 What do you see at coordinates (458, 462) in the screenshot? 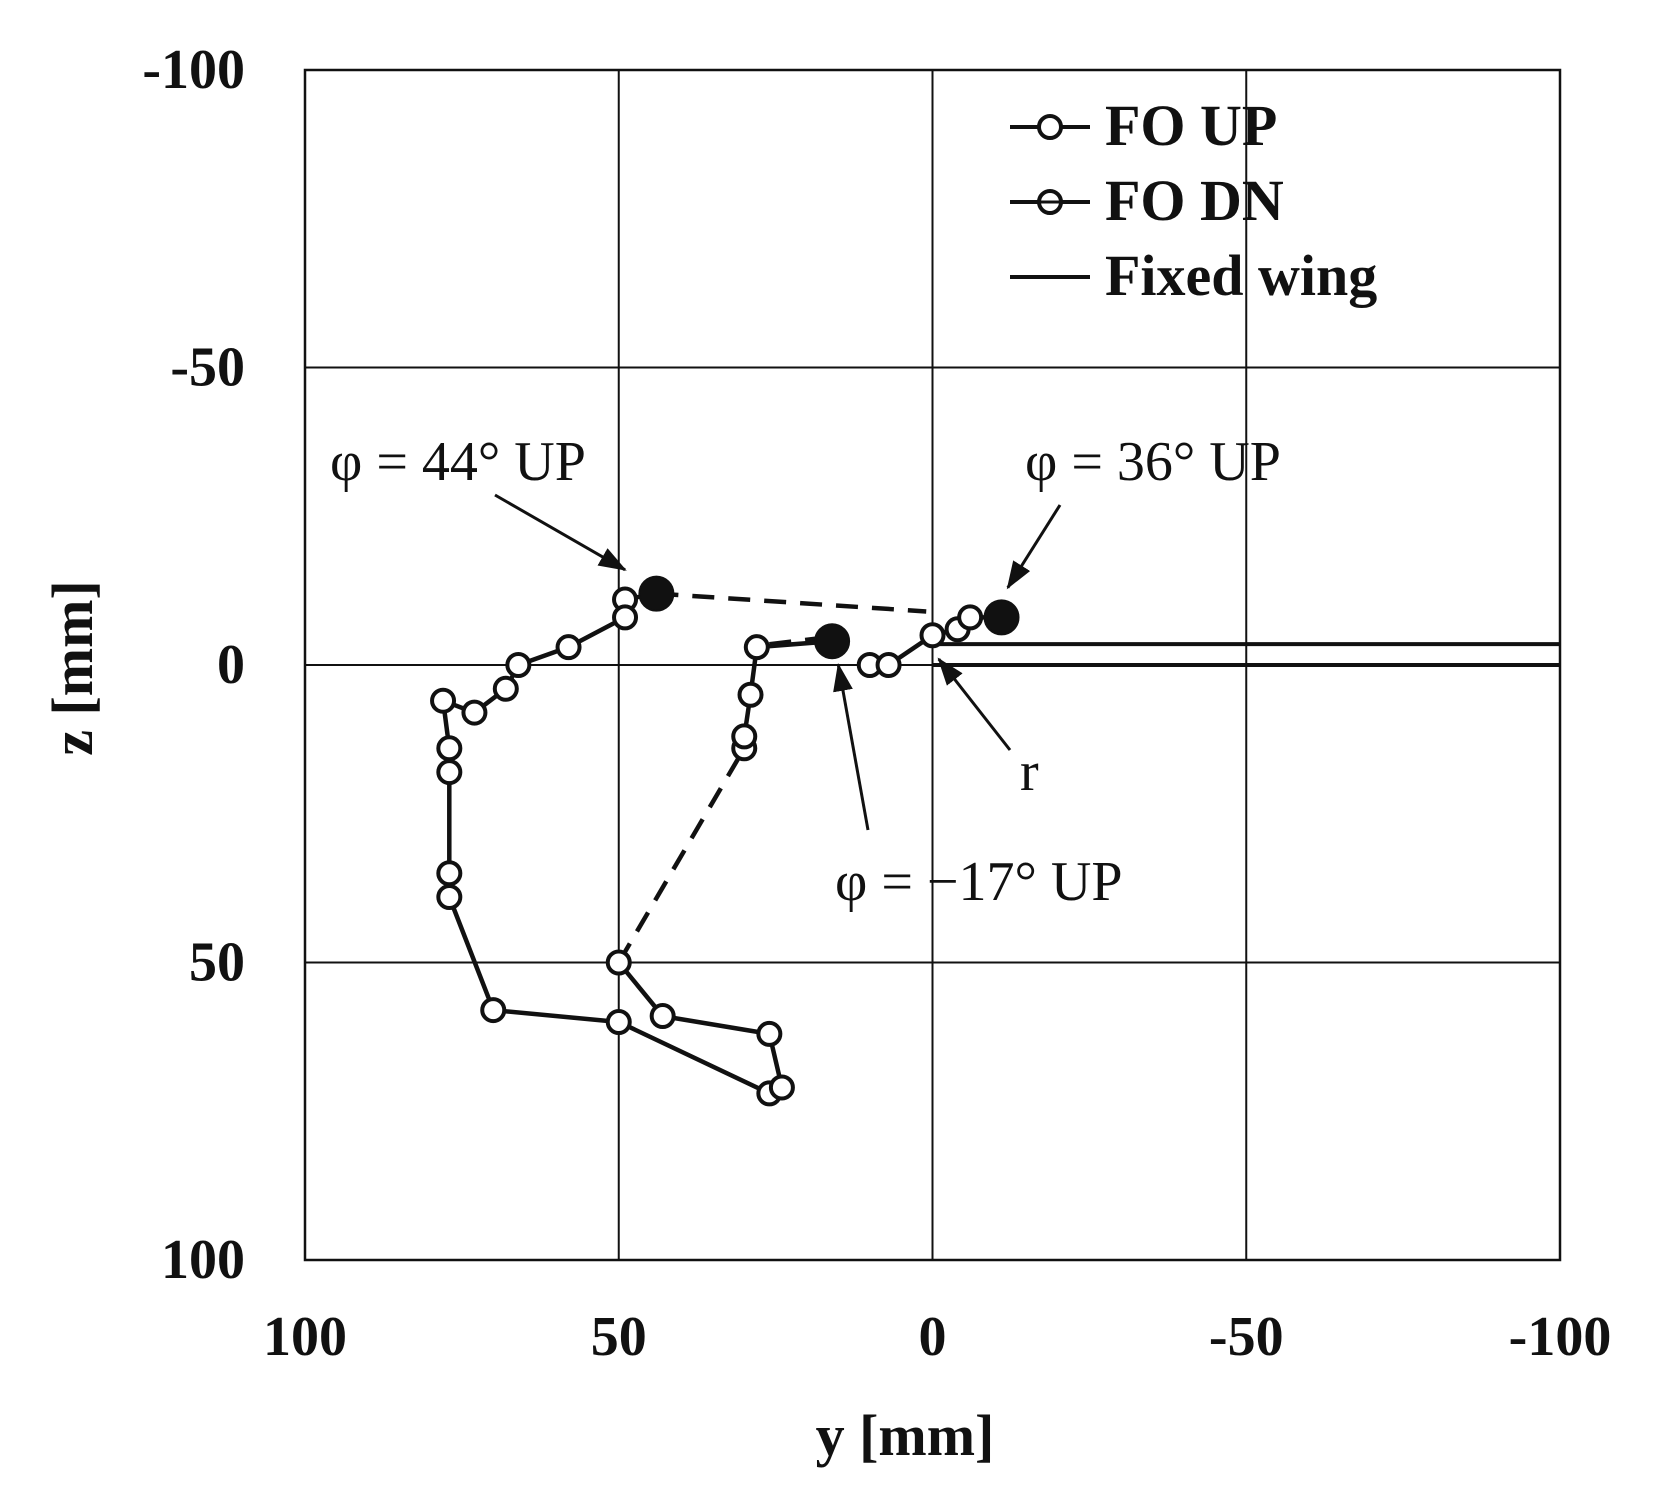
I see `annotation-label: φ = 44° UP` at bounding box center [458, 462].